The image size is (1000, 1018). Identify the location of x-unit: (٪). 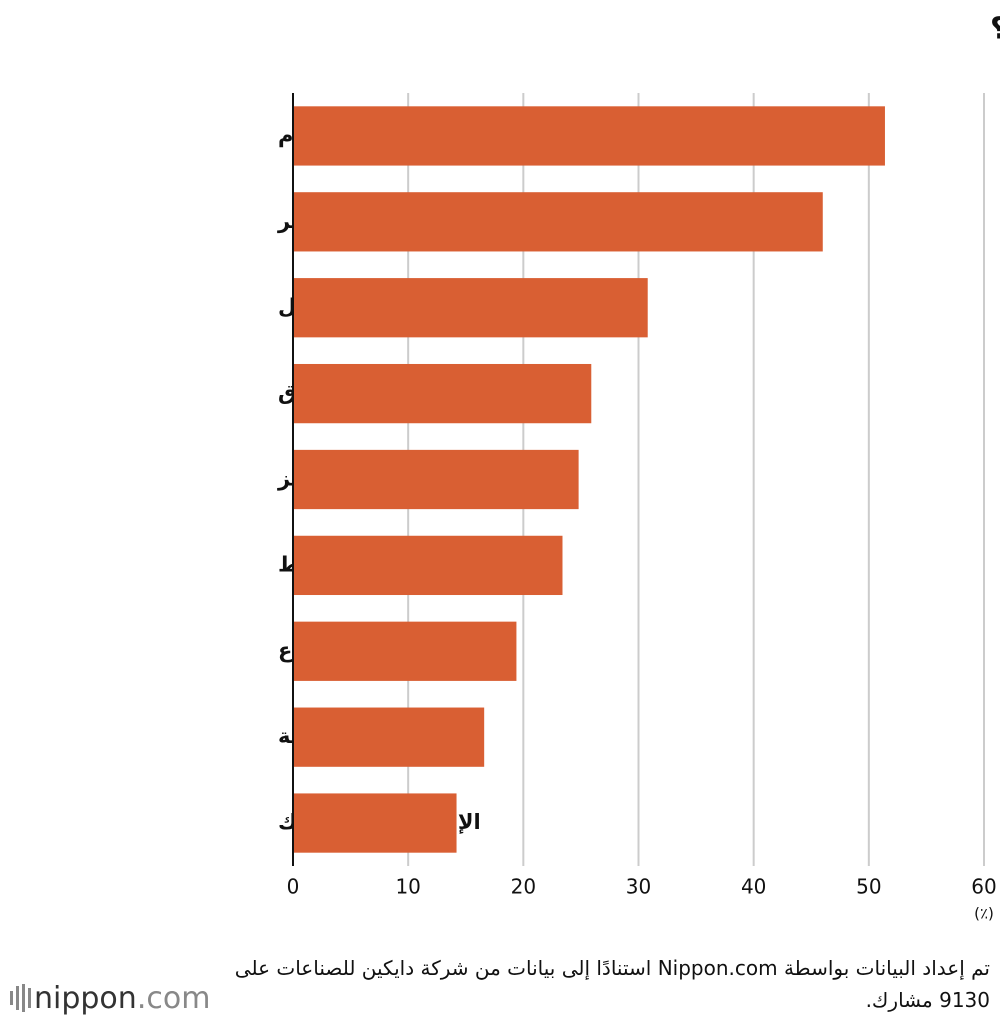
(984, 914).